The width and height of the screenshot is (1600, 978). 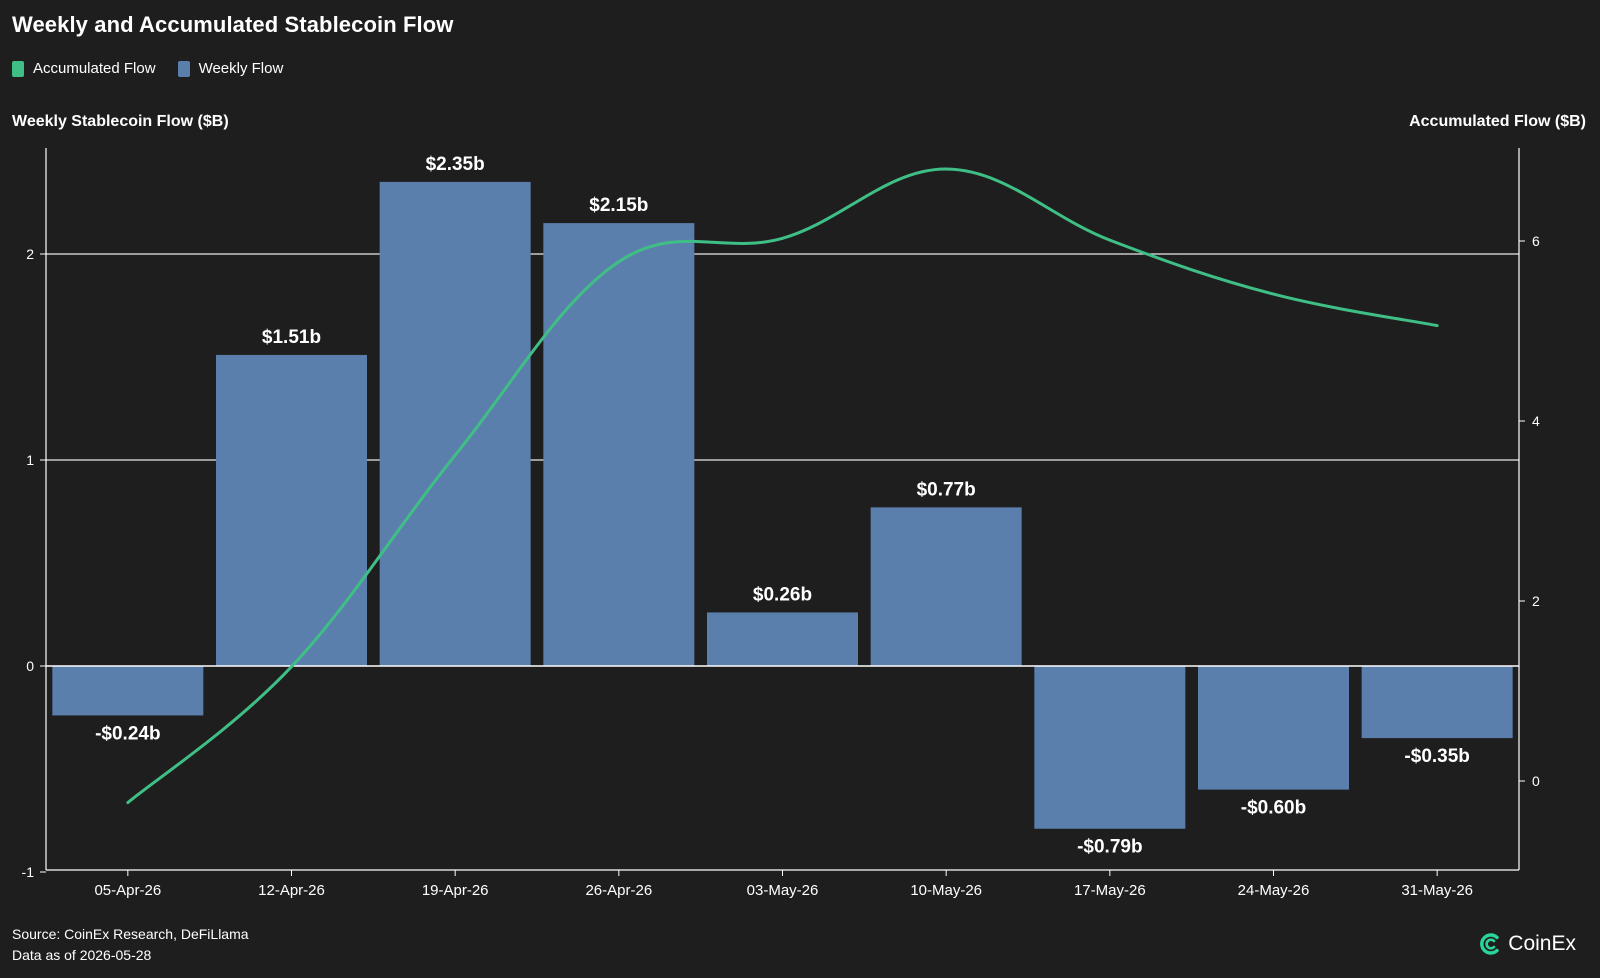 What do you see at coordinates (30, 254) in the screenshot?
I see `left-axis-tick-label: 2` at bounding box center [30, 254].